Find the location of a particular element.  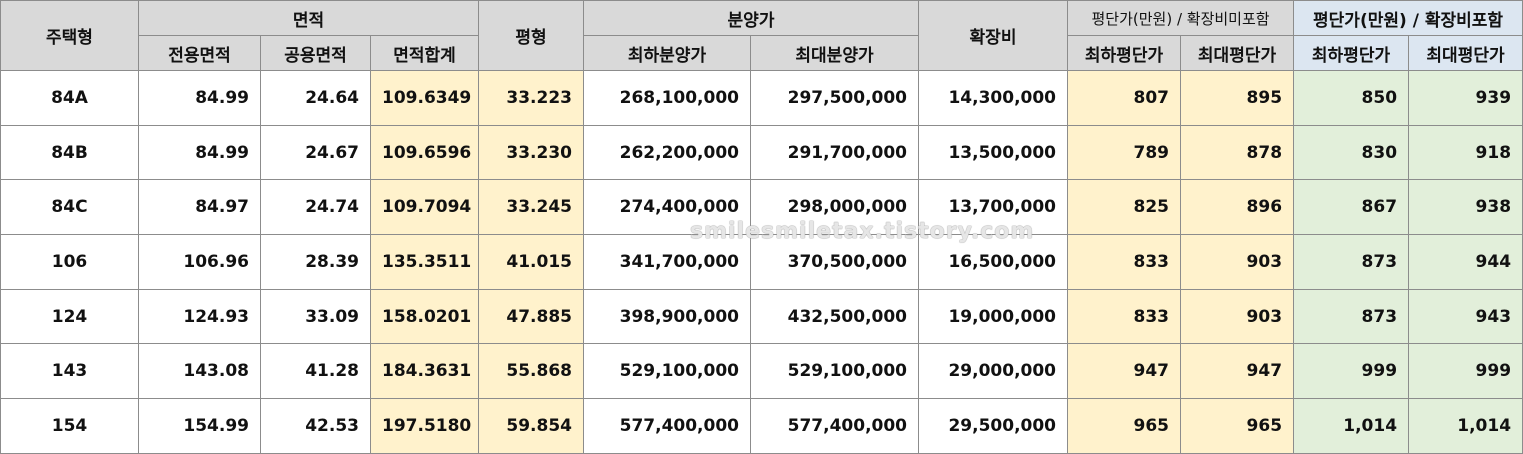

header-cell: 최하분양가 is located at coordinates (667, 53).